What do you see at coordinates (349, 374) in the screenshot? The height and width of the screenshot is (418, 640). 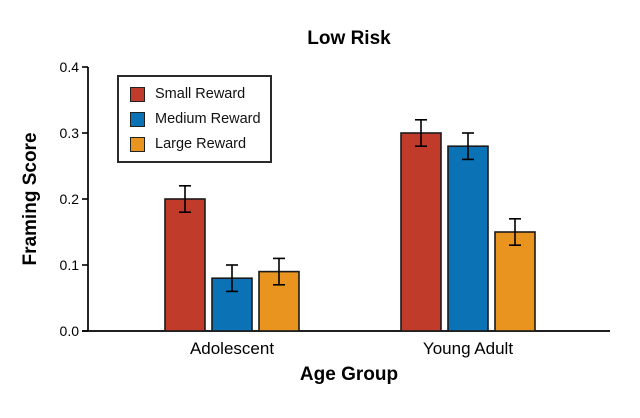 I see `x-axis-label: Age Group` at bounding box center [349, 374].